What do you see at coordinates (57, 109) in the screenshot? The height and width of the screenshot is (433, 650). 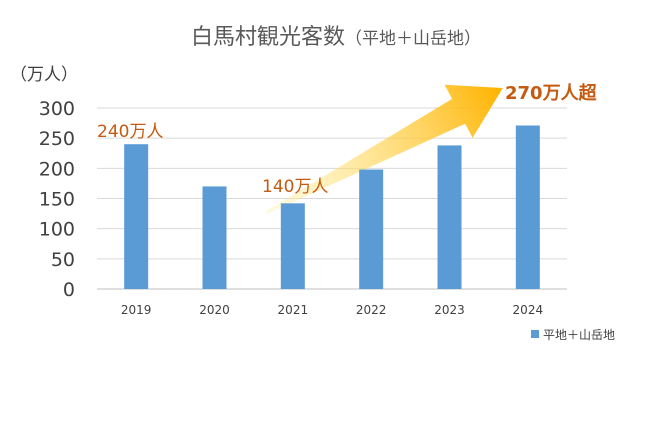 I see `y-tick-label: 300` at bounding box center [57, 109].